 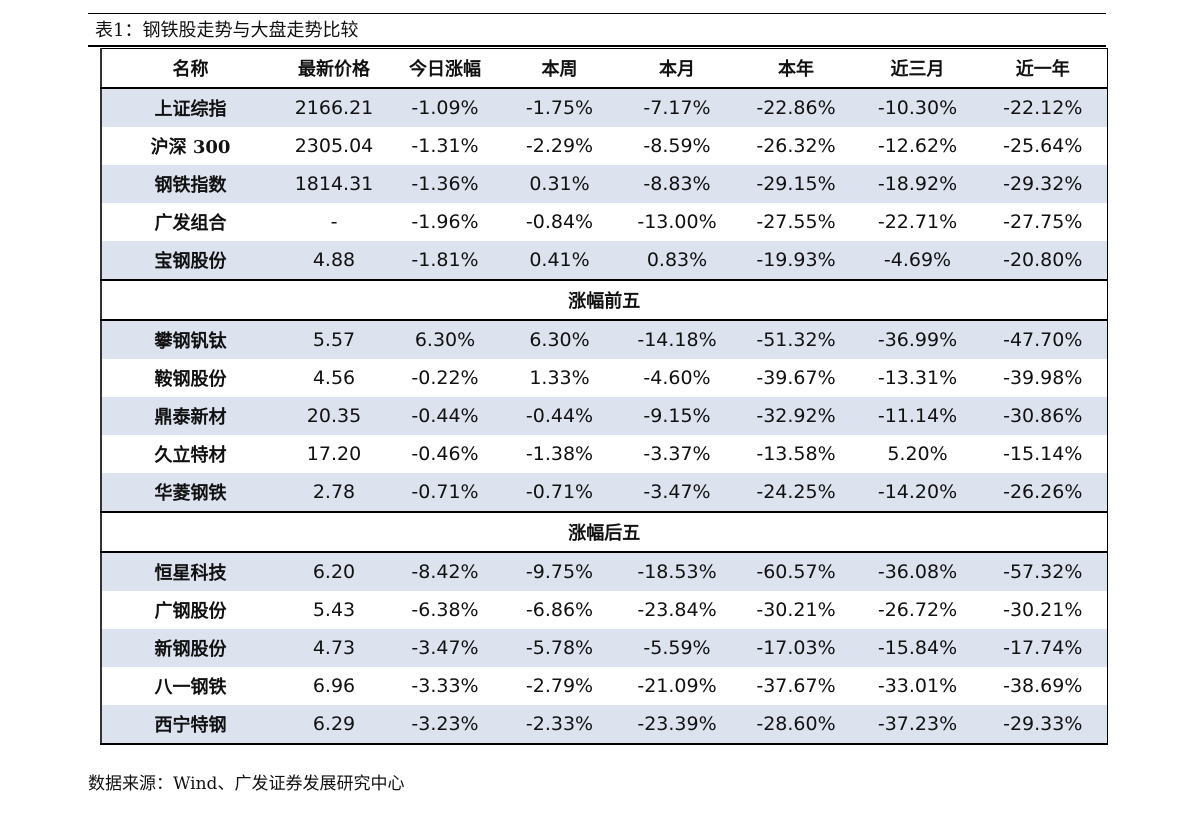 I want to click on cell: -15.84%, so click(x=917, y=648).